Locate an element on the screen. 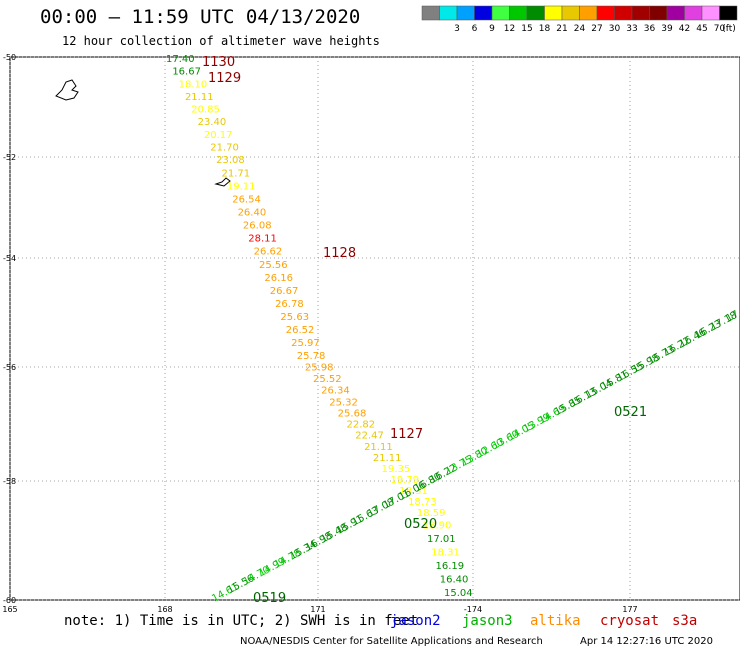 This screenshot has width=740, height=650. swh-label: 18.59 is located at coordinates (431, 513).